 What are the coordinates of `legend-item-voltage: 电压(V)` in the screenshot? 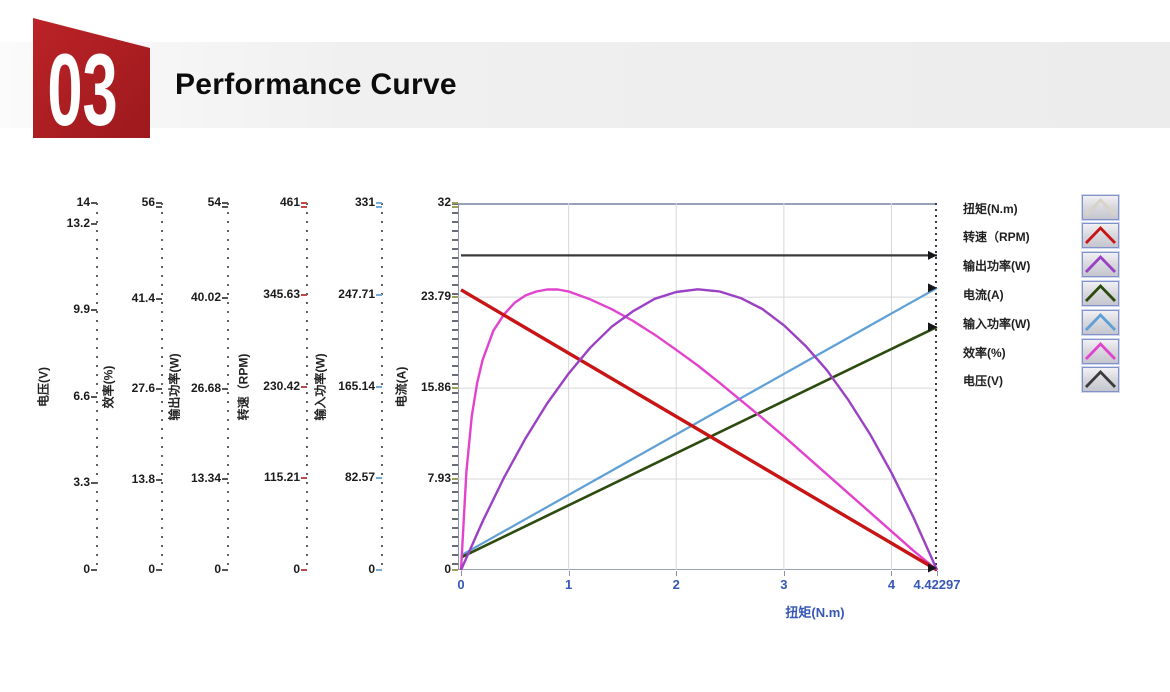 It's located at (1036, 379).